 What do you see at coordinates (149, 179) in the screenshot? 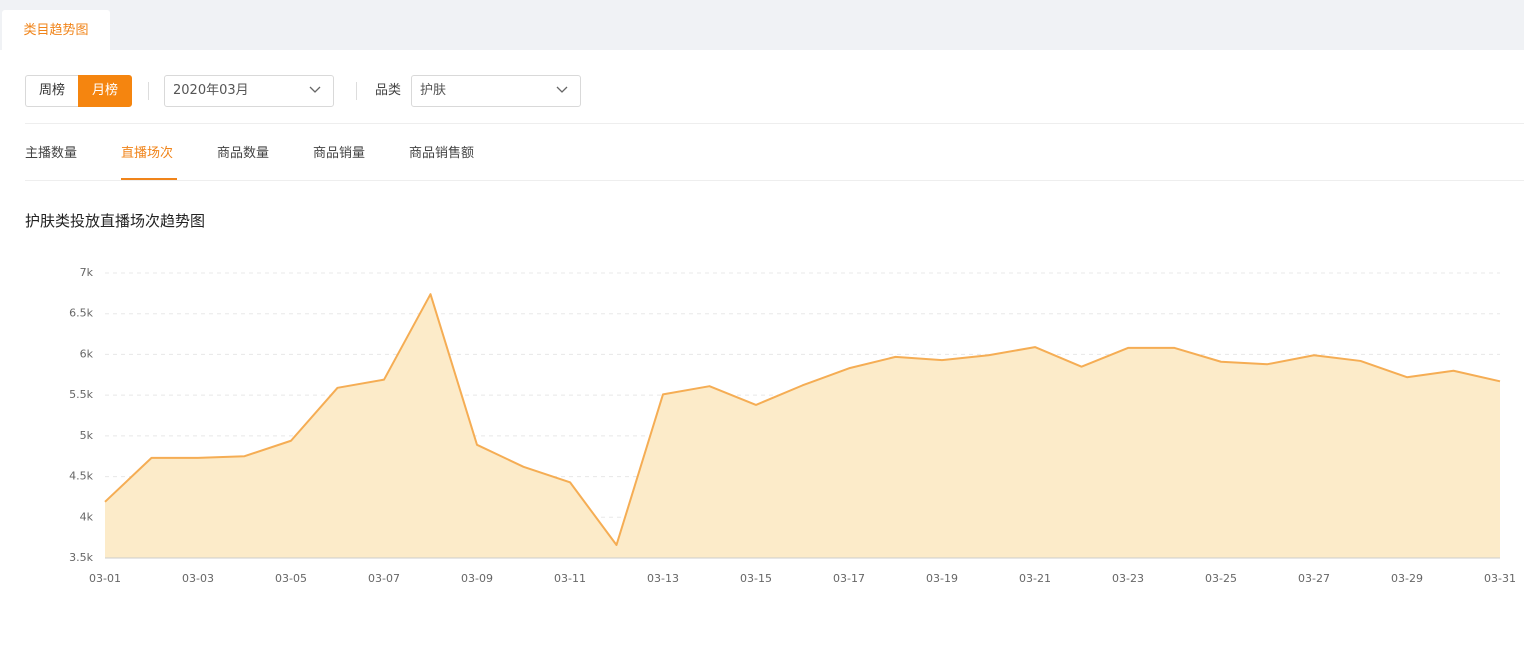
I see `active-underline` at bounding box center [149, 179].